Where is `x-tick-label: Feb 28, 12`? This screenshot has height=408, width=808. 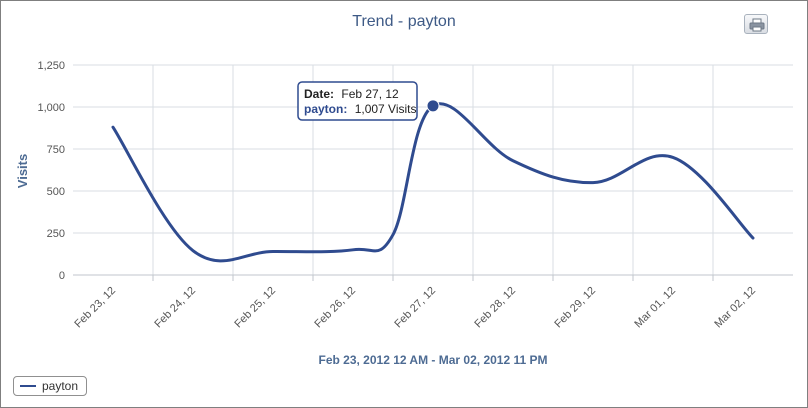
x-tick-label: Feb 28, 12 is located at coordinates (495, 308).